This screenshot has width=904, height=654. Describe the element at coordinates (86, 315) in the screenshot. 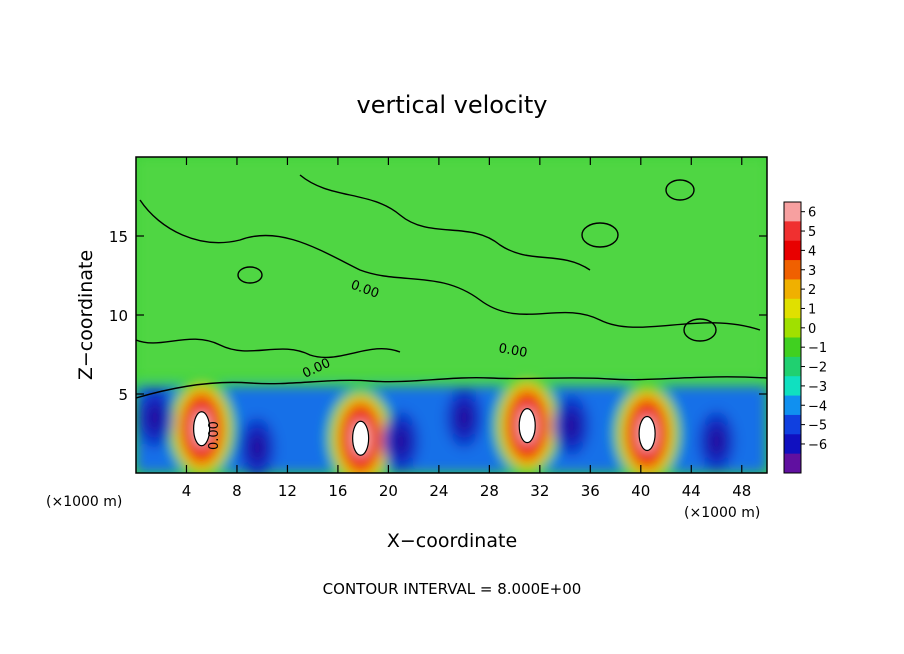

I see `y-axis-label: Z−coordinate` at that location.